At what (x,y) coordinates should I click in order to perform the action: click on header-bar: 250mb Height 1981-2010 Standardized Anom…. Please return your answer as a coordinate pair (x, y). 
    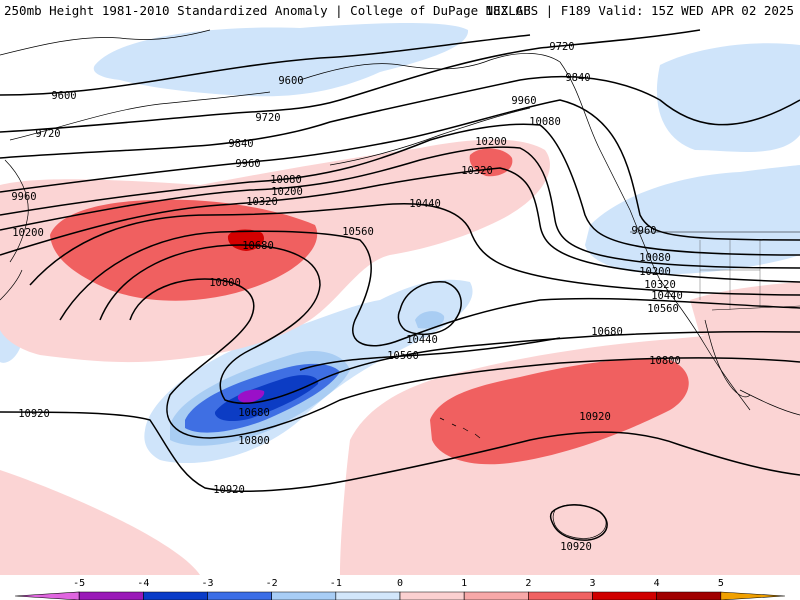
    Looking at the image, I should click on (400, 11).